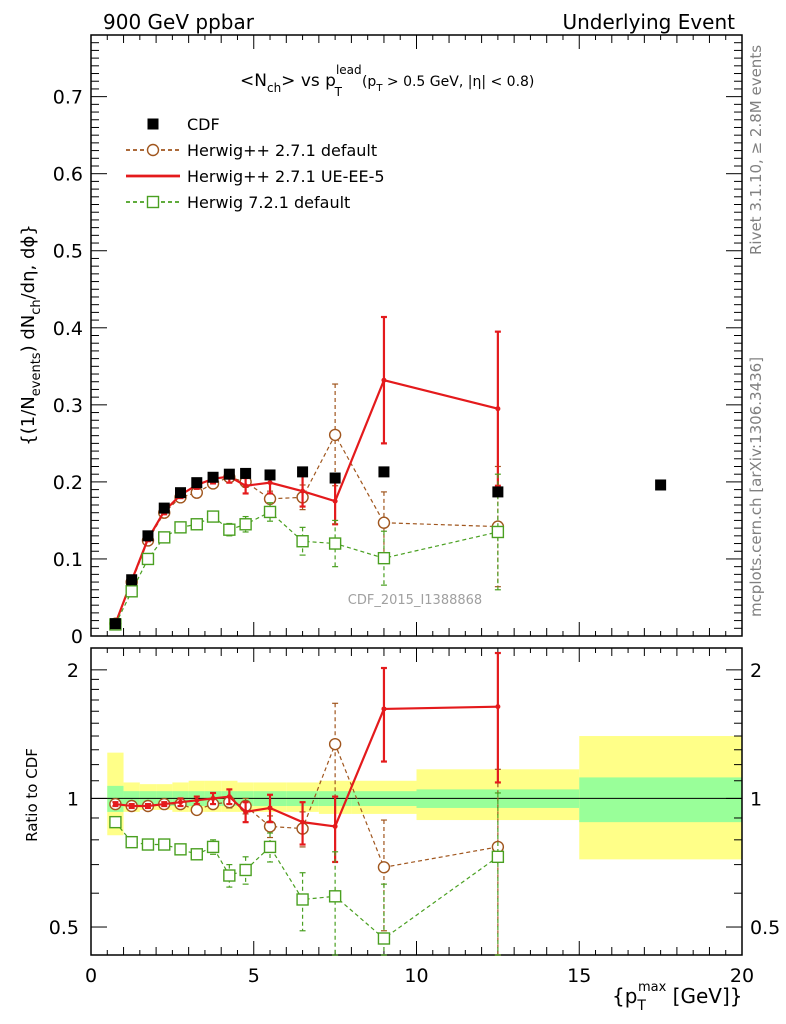 The image size is (786, 1024). What do you see at coordinates (268, 202) in the screenshot?
I see `legend-label-h721: Herwig 7.2.1 default` at bounding box center [268, 202].